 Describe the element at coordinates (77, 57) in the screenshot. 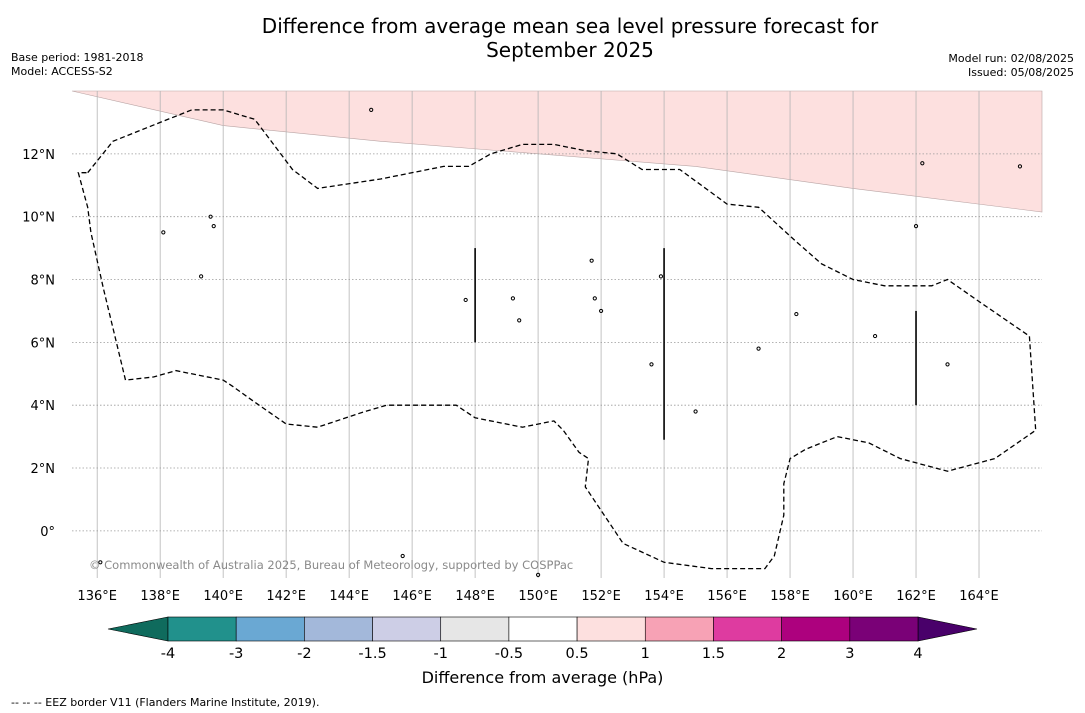

I see `base-period-text: Base period: 1981-2018` at that location.